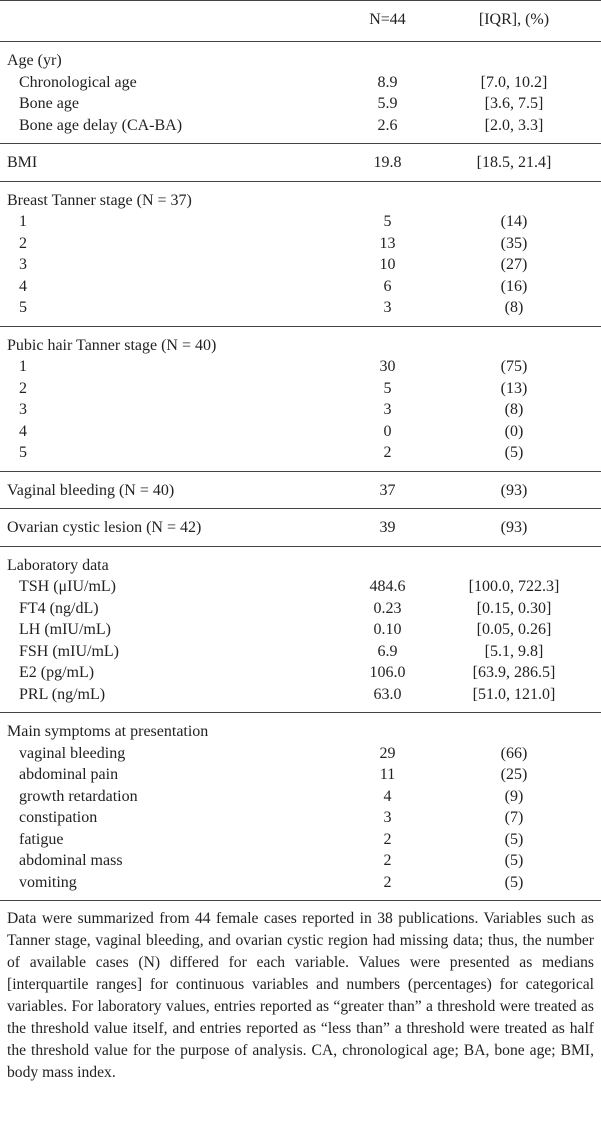 This screenshot has height=1131, width=601. I want to click on n-cell: 0.10, so click(387, 629).